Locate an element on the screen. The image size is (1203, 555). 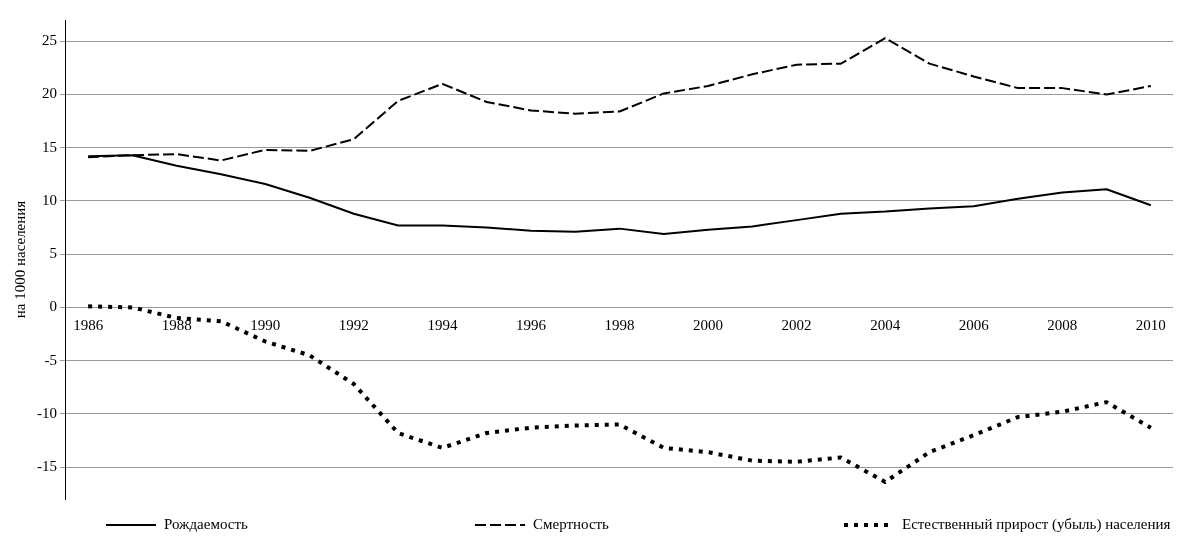
x-tick-label: 1994 is located at coordinates (442, 325).